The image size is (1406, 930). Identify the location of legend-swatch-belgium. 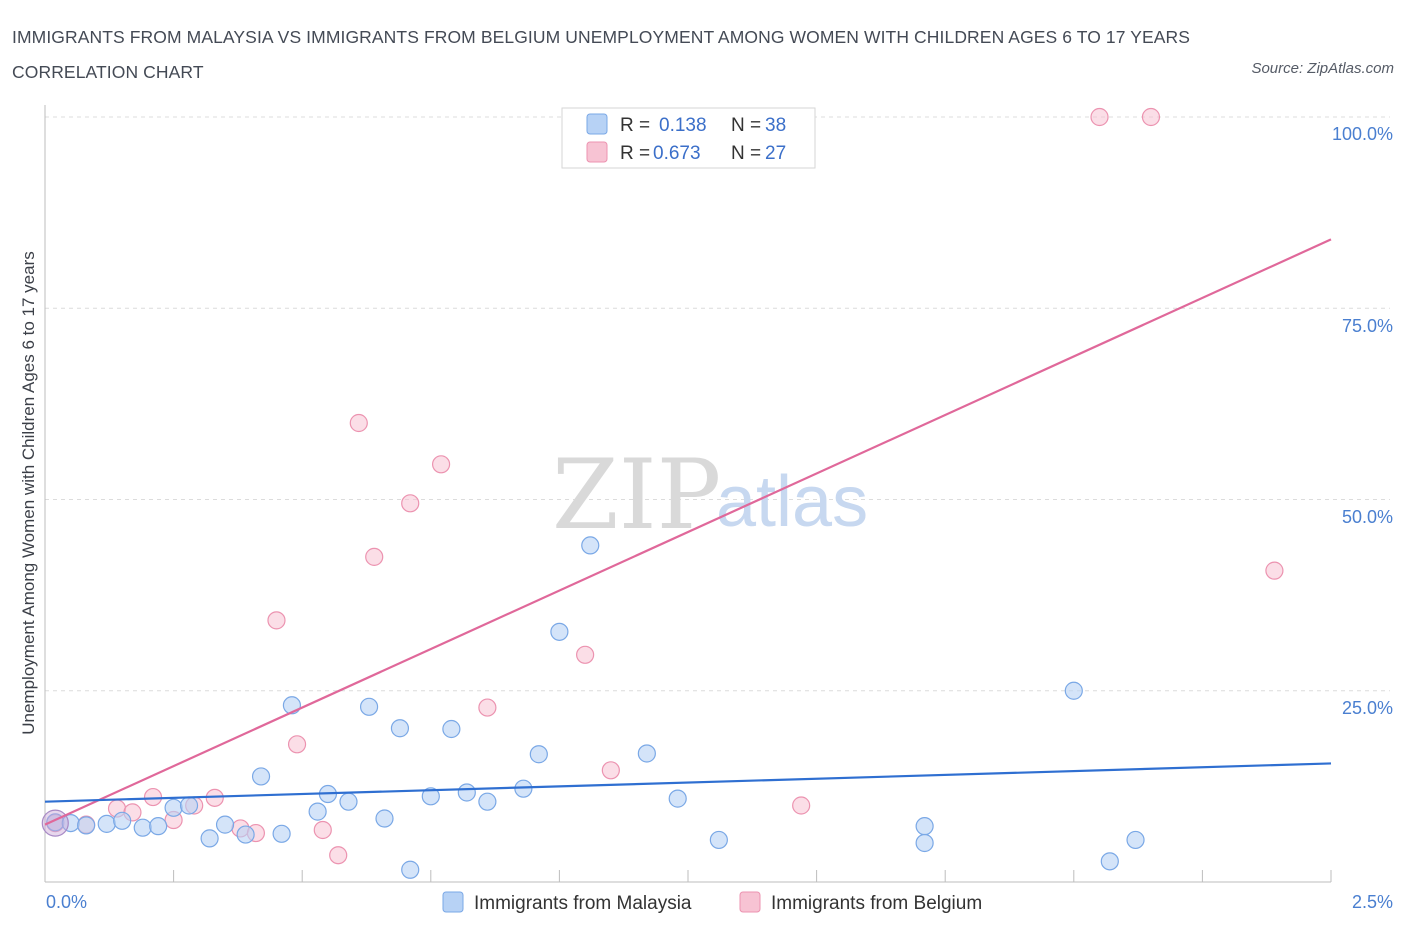
(597, 152).